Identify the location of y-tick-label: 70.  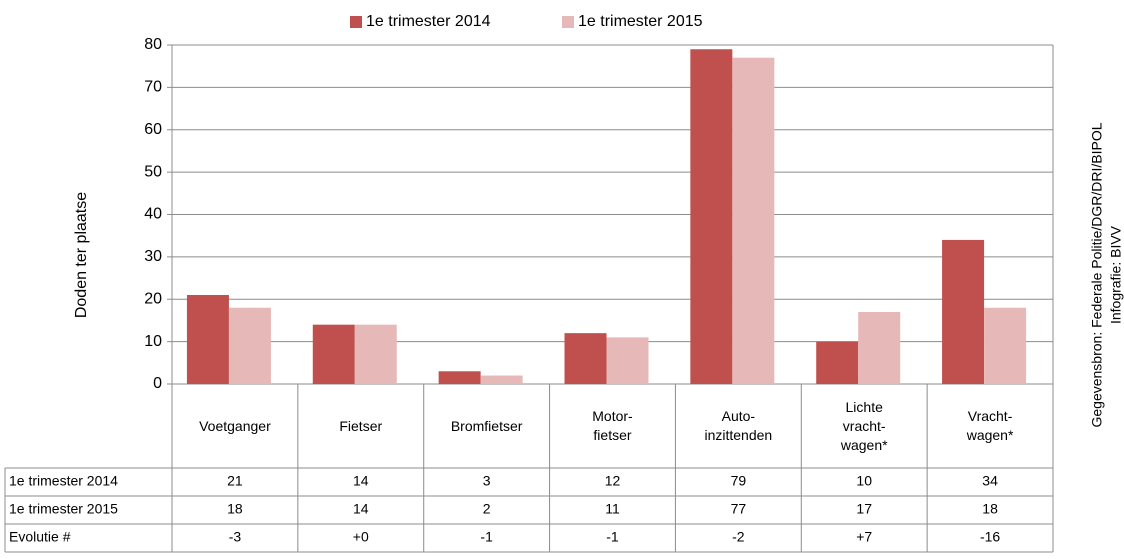
(153, 87).